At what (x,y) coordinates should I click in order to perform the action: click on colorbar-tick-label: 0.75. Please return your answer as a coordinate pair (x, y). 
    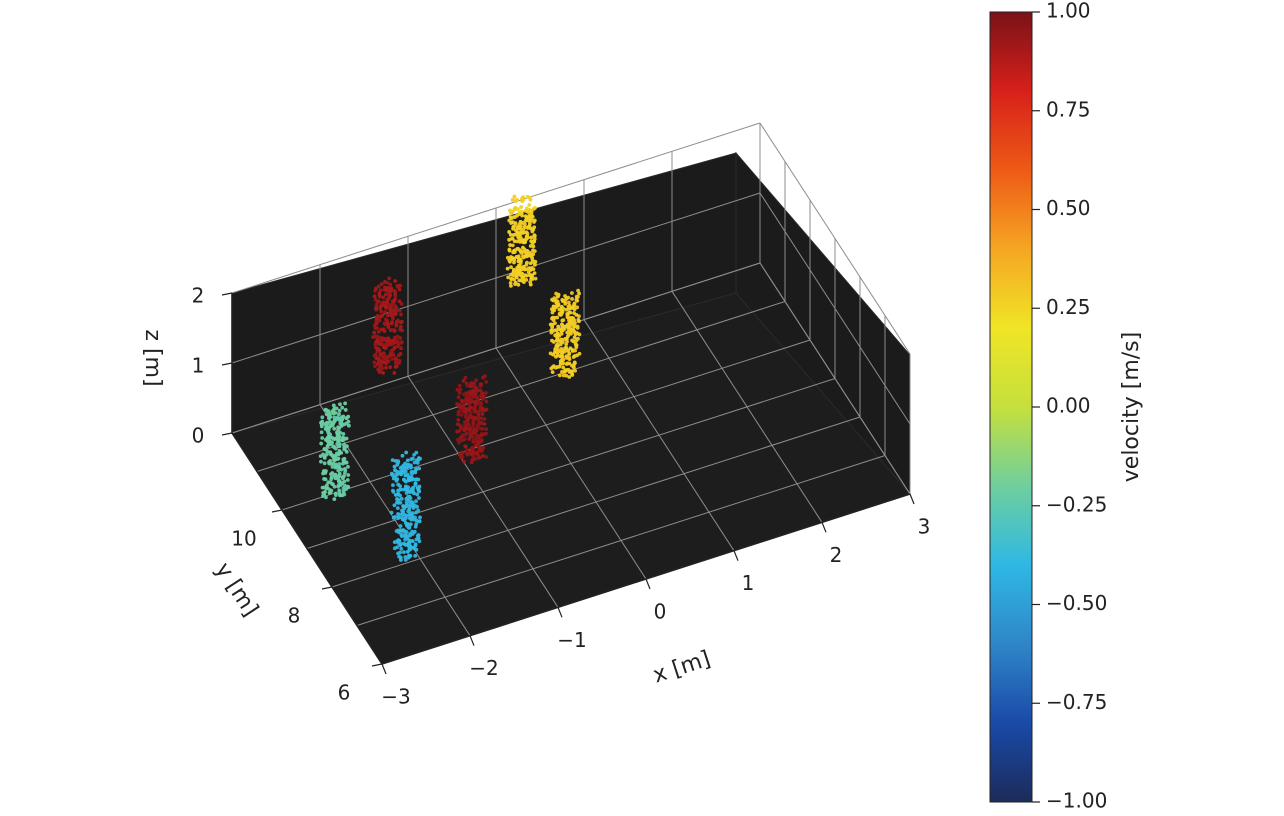
    Looking at the image, I should click on (1068, 109).